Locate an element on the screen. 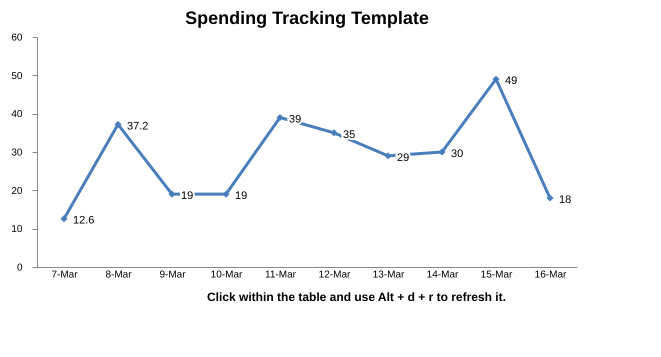 The image size is (661, 357). chart-title: Spending Tracking Template is located at coordinates (307, 18).